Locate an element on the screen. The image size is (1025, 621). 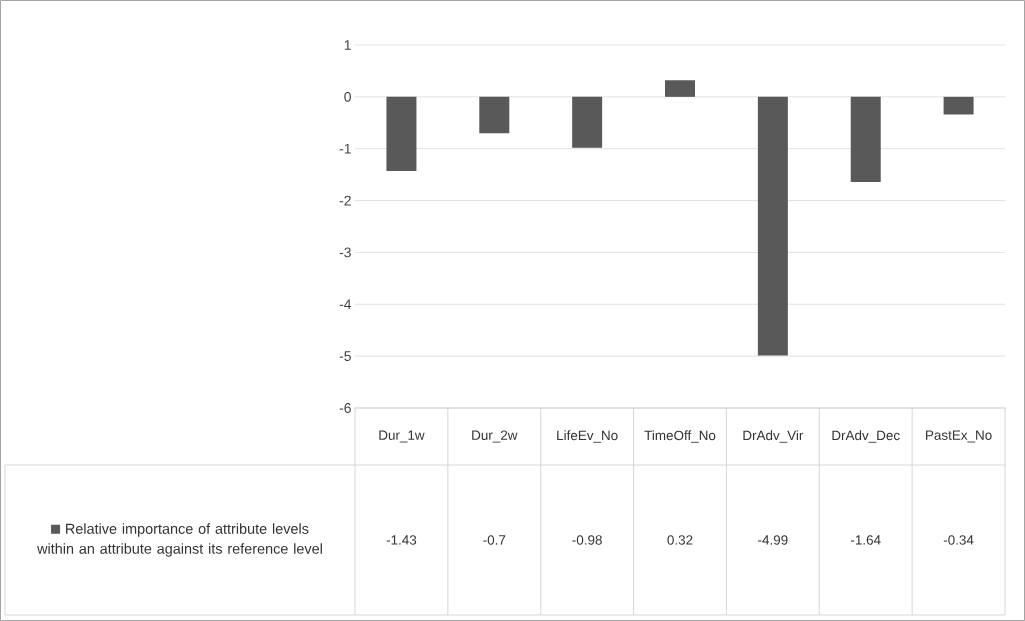
data-label: -4.99 is located at coordinates (773, 540).